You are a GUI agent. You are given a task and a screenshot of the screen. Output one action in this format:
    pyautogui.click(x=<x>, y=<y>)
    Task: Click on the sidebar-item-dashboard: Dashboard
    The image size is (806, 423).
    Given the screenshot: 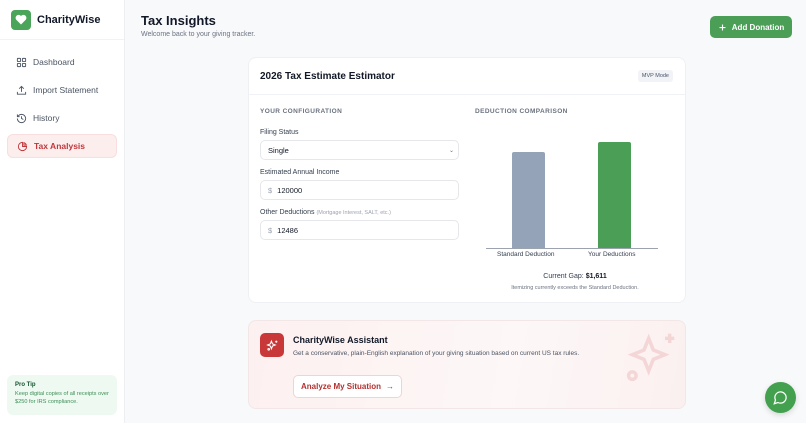 What is the action you would take?
    pyautogui.click(x=62, y=62)
    